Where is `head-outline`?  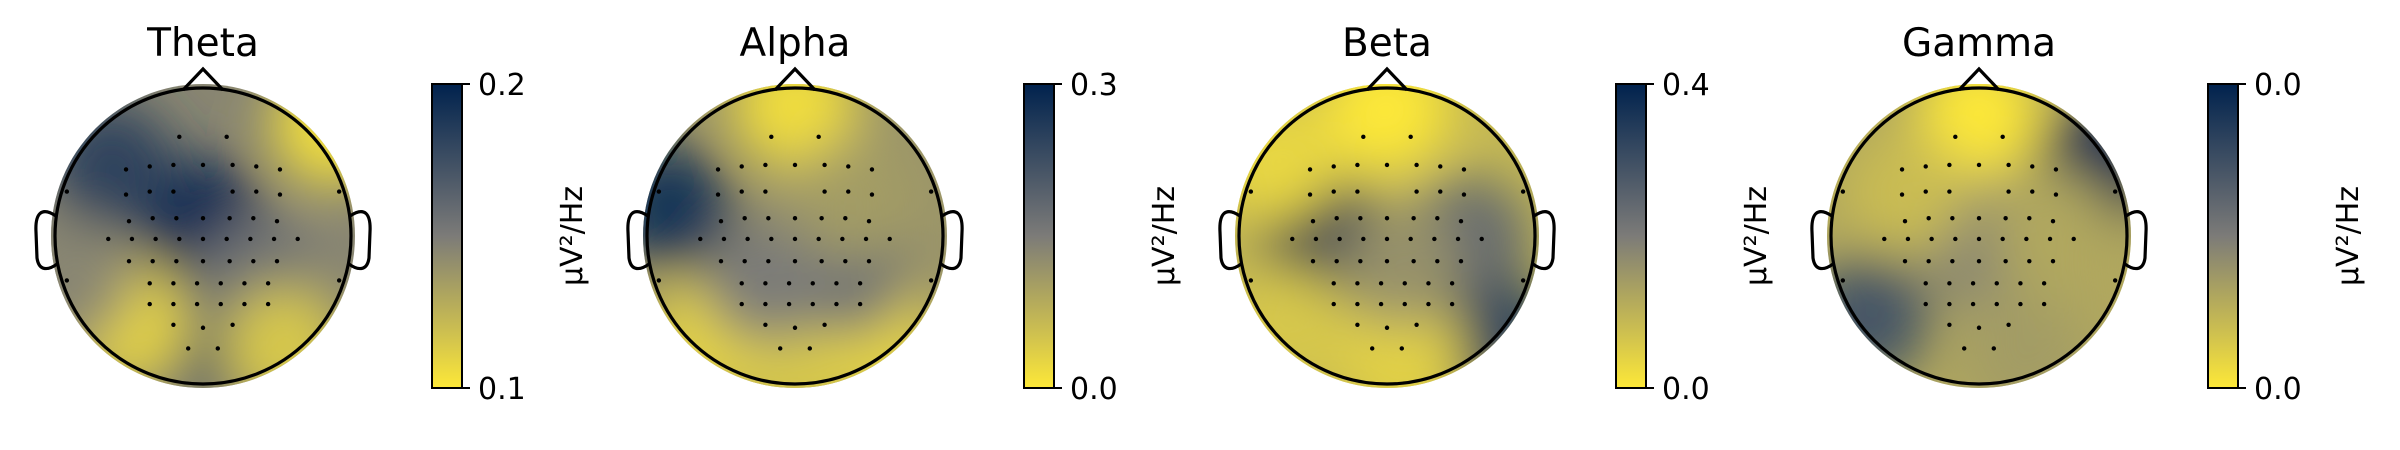 head-outline is located at coordinates (1979, 236).